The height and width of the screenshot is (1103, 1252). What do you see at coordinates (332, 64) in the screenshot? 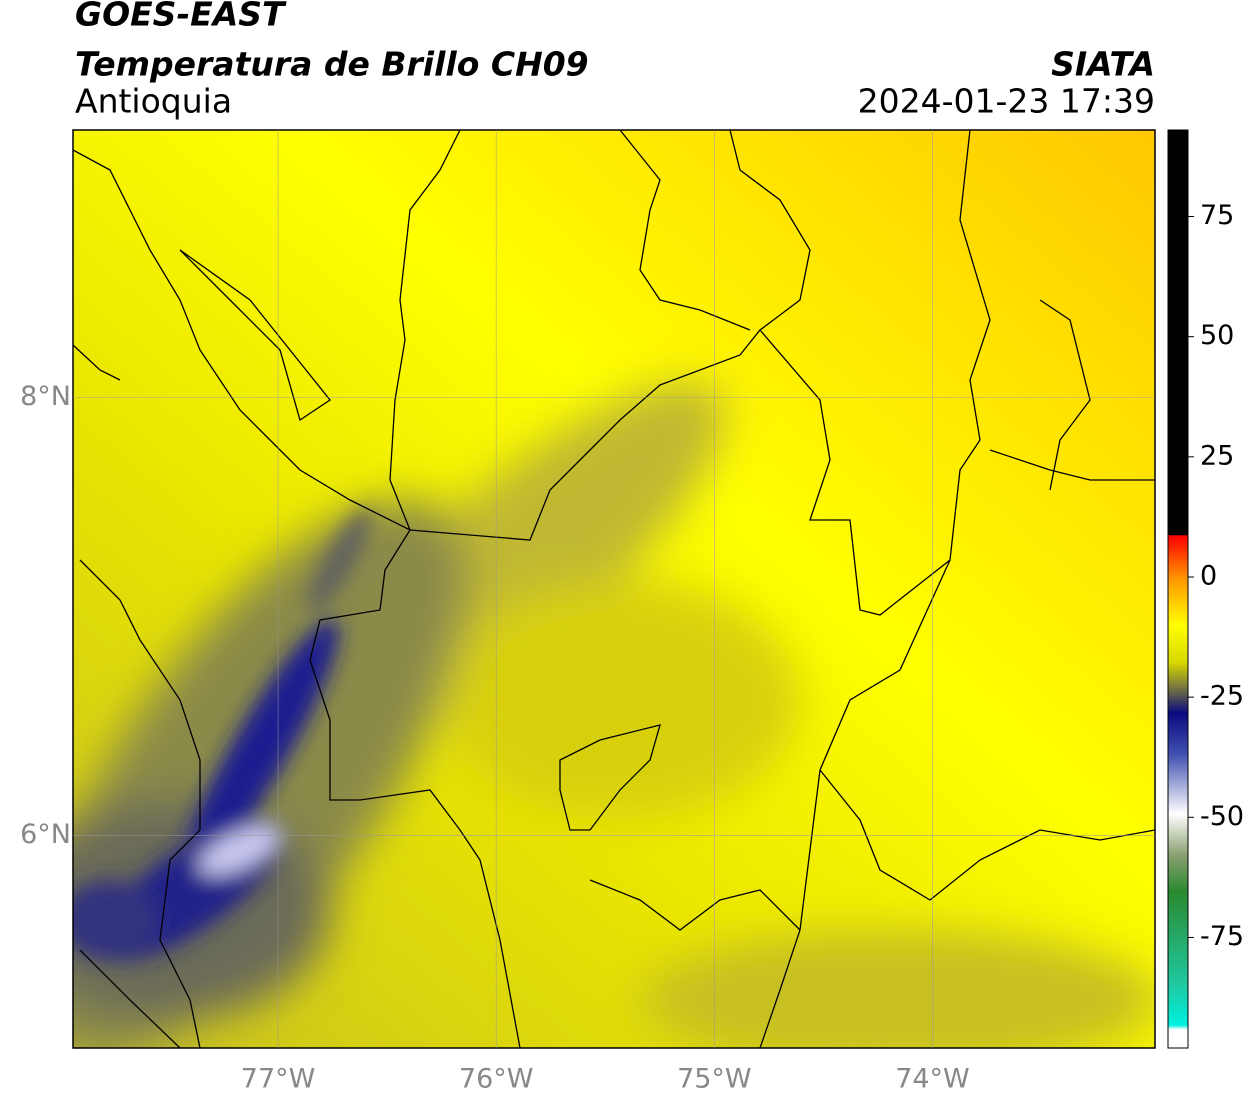
I see `subtitle: Temperatura de Brillo CH09` at bounding box center [332, 64].